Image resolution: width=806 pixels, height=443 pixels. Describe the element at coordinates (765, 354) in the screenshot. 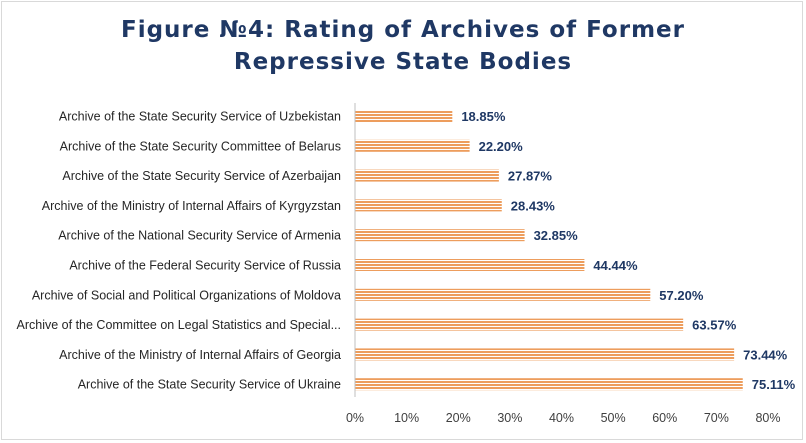

I see `data-label: 73.44%` at that location.